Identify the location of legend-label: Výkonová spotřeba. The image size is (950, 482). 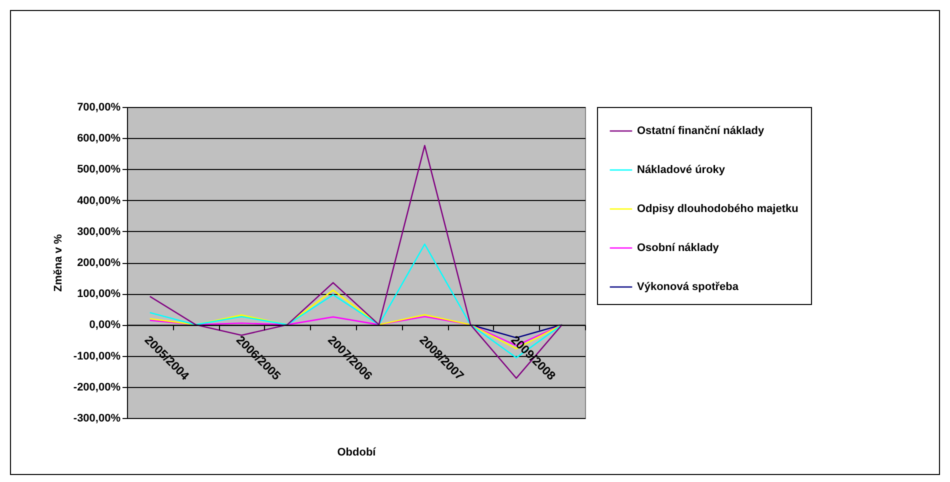
(688, 287).